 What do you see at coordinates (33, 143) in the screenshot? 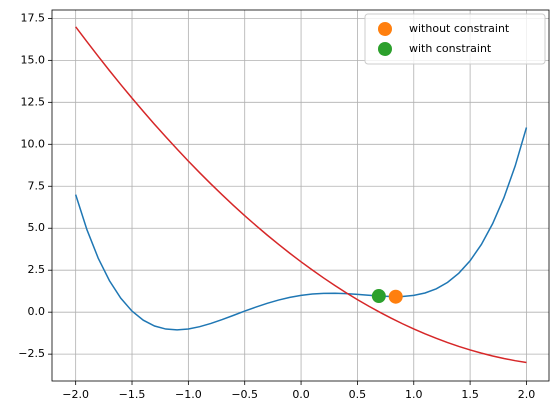
I see `y-tick-label: 10.0` at bounding box center [33, 143].